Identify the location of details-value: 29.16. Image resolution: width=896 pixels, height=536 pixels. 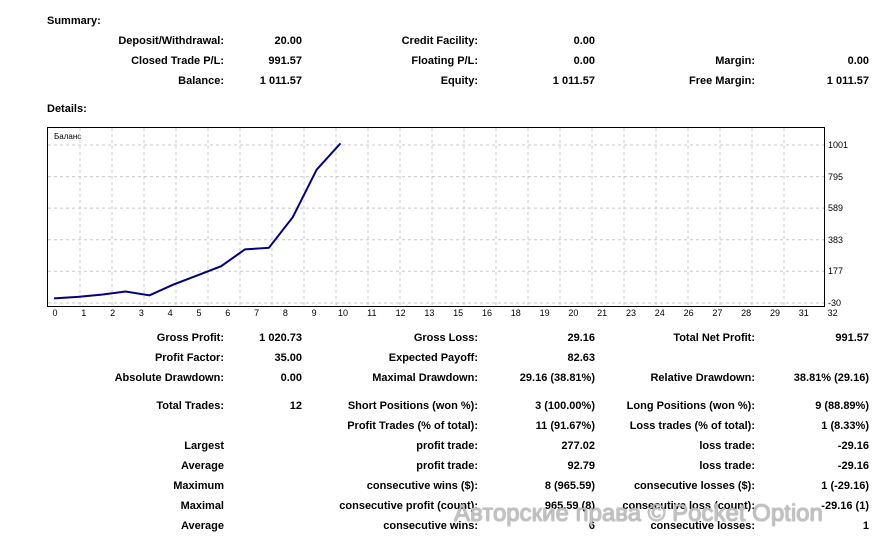
(581, 338).